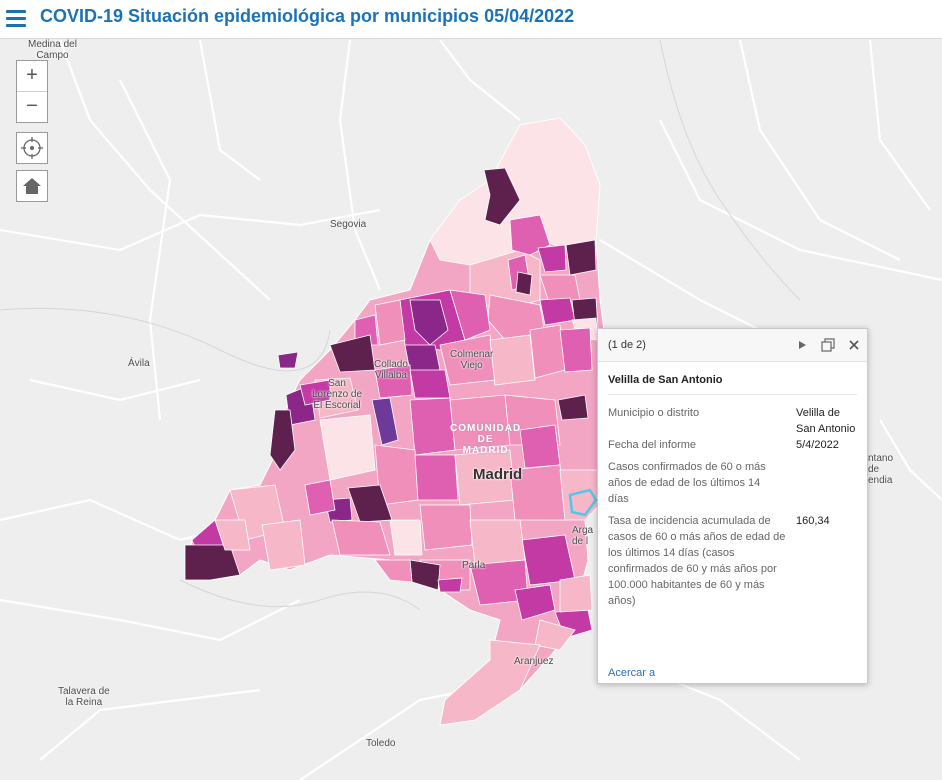 The image size is (942, 780). What do you see at coordinates (534, 661) in the screenshot?
I see `label-aranjuez: Aranjuez` at bounding box center [534, 661].